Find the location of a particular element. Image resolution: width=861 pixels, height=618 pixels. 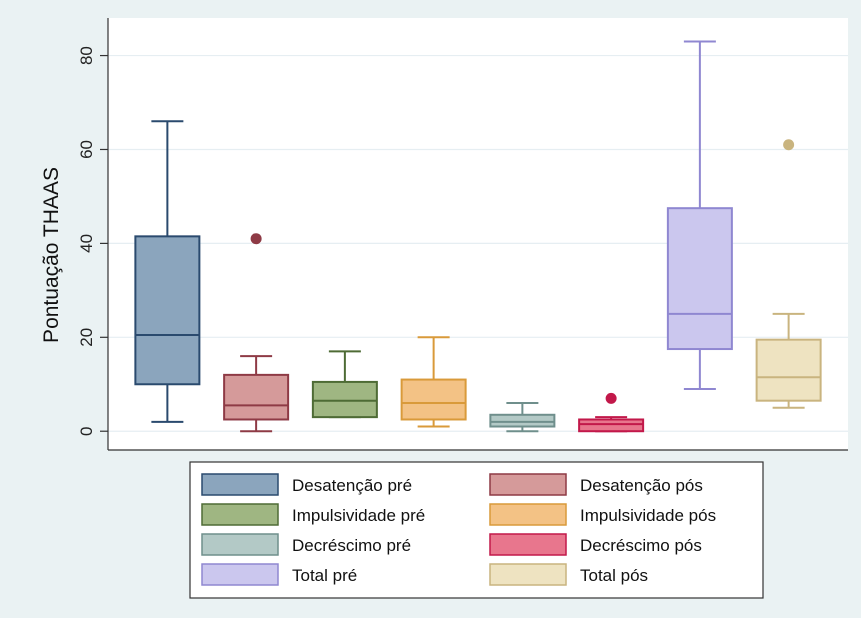

y-tick-label: 60 is located at coordinates (86, 149).